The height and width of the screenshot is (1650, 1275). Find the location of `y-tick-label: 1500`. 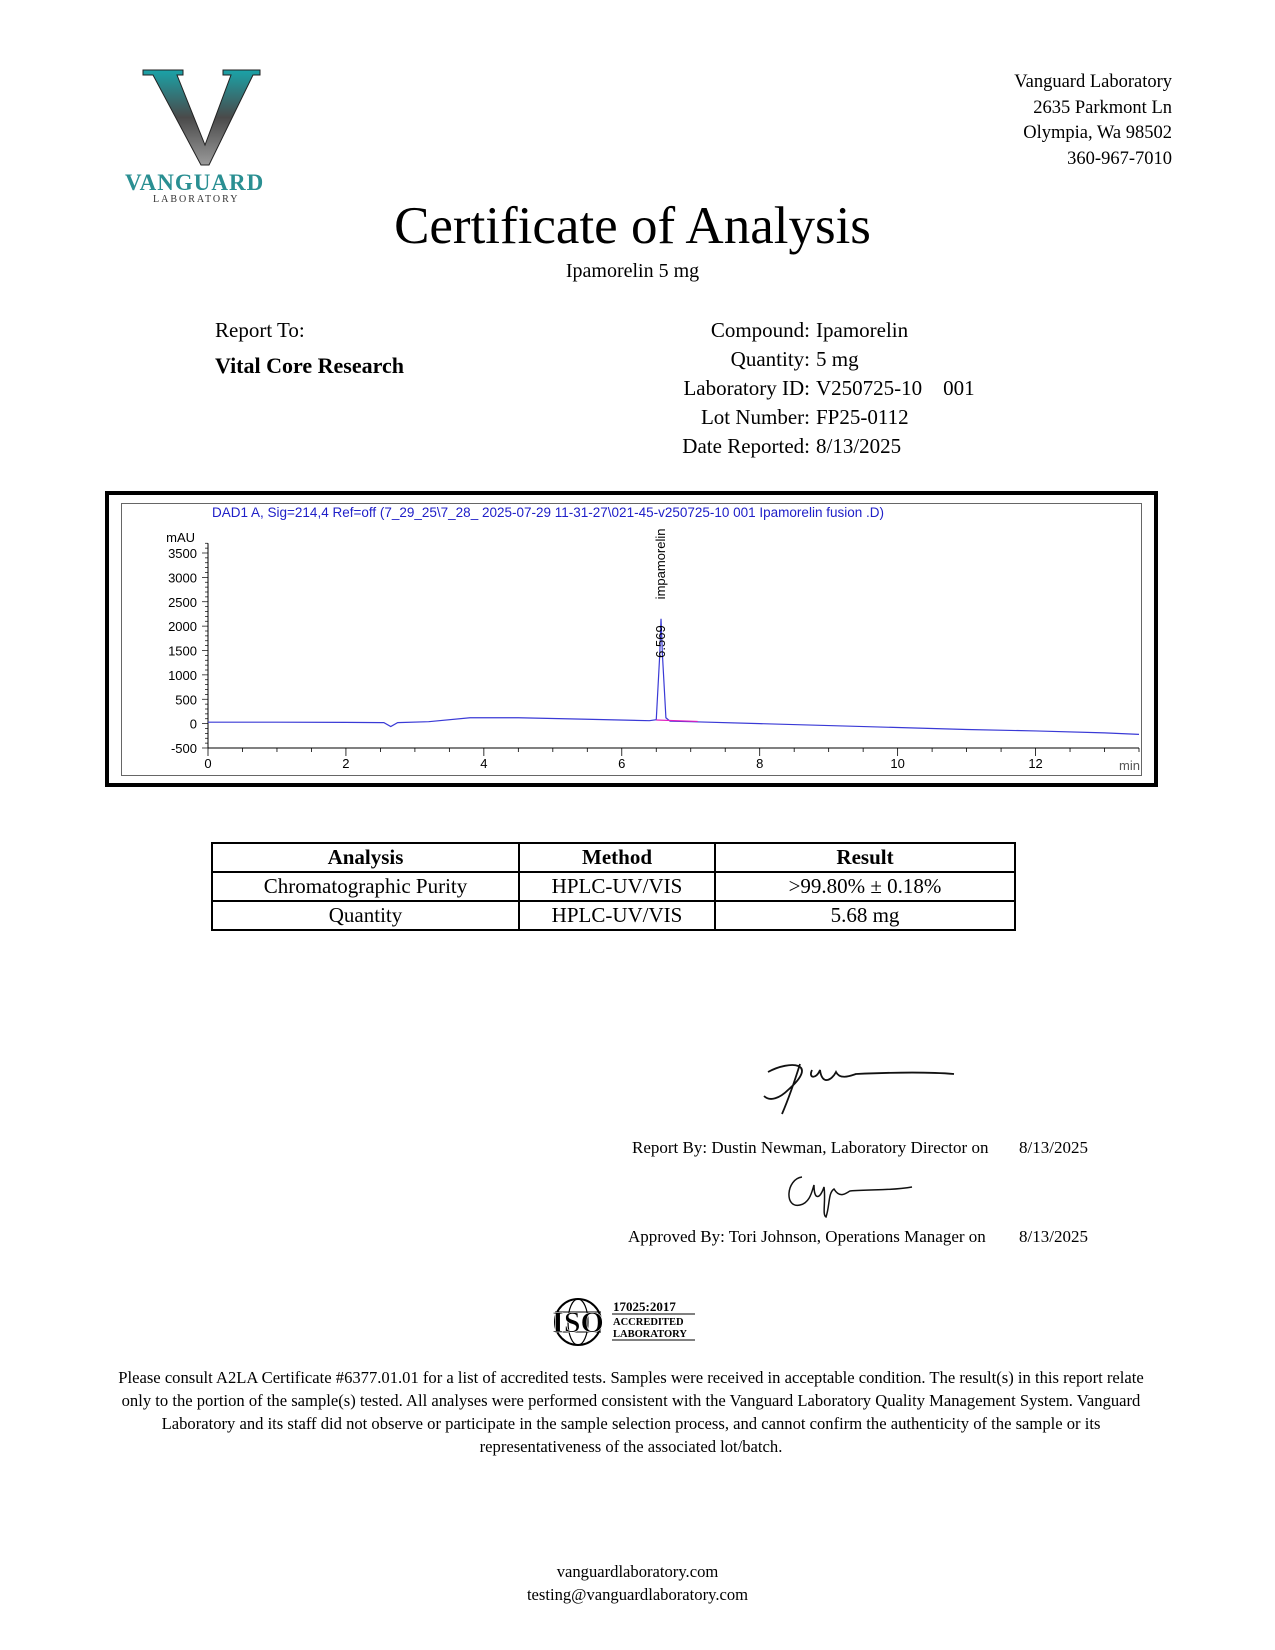

y-tick-label: 1500 is located at coordinates (182, 651).